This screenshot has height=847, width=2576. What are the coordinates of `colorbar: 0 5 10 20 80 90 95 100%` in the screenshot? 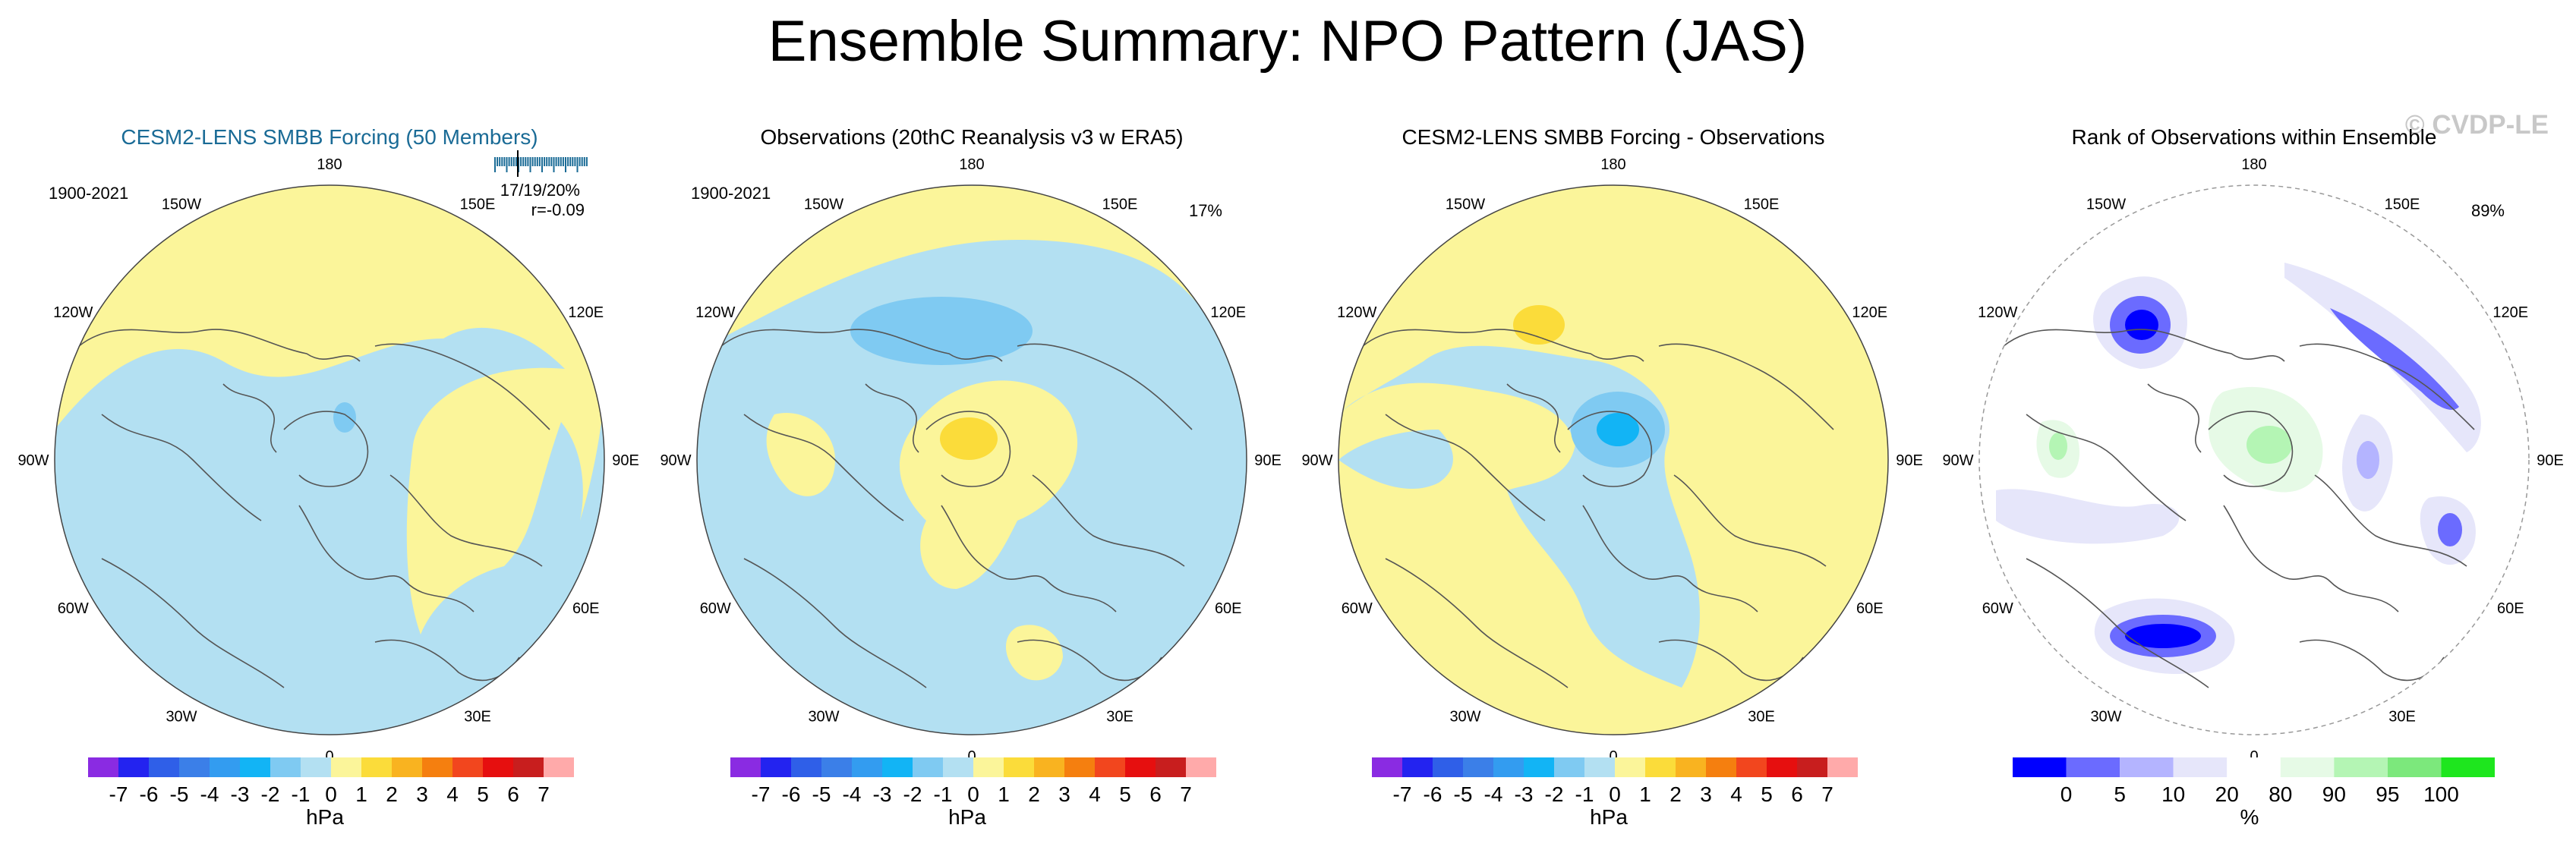 It's located at (2254, 793).